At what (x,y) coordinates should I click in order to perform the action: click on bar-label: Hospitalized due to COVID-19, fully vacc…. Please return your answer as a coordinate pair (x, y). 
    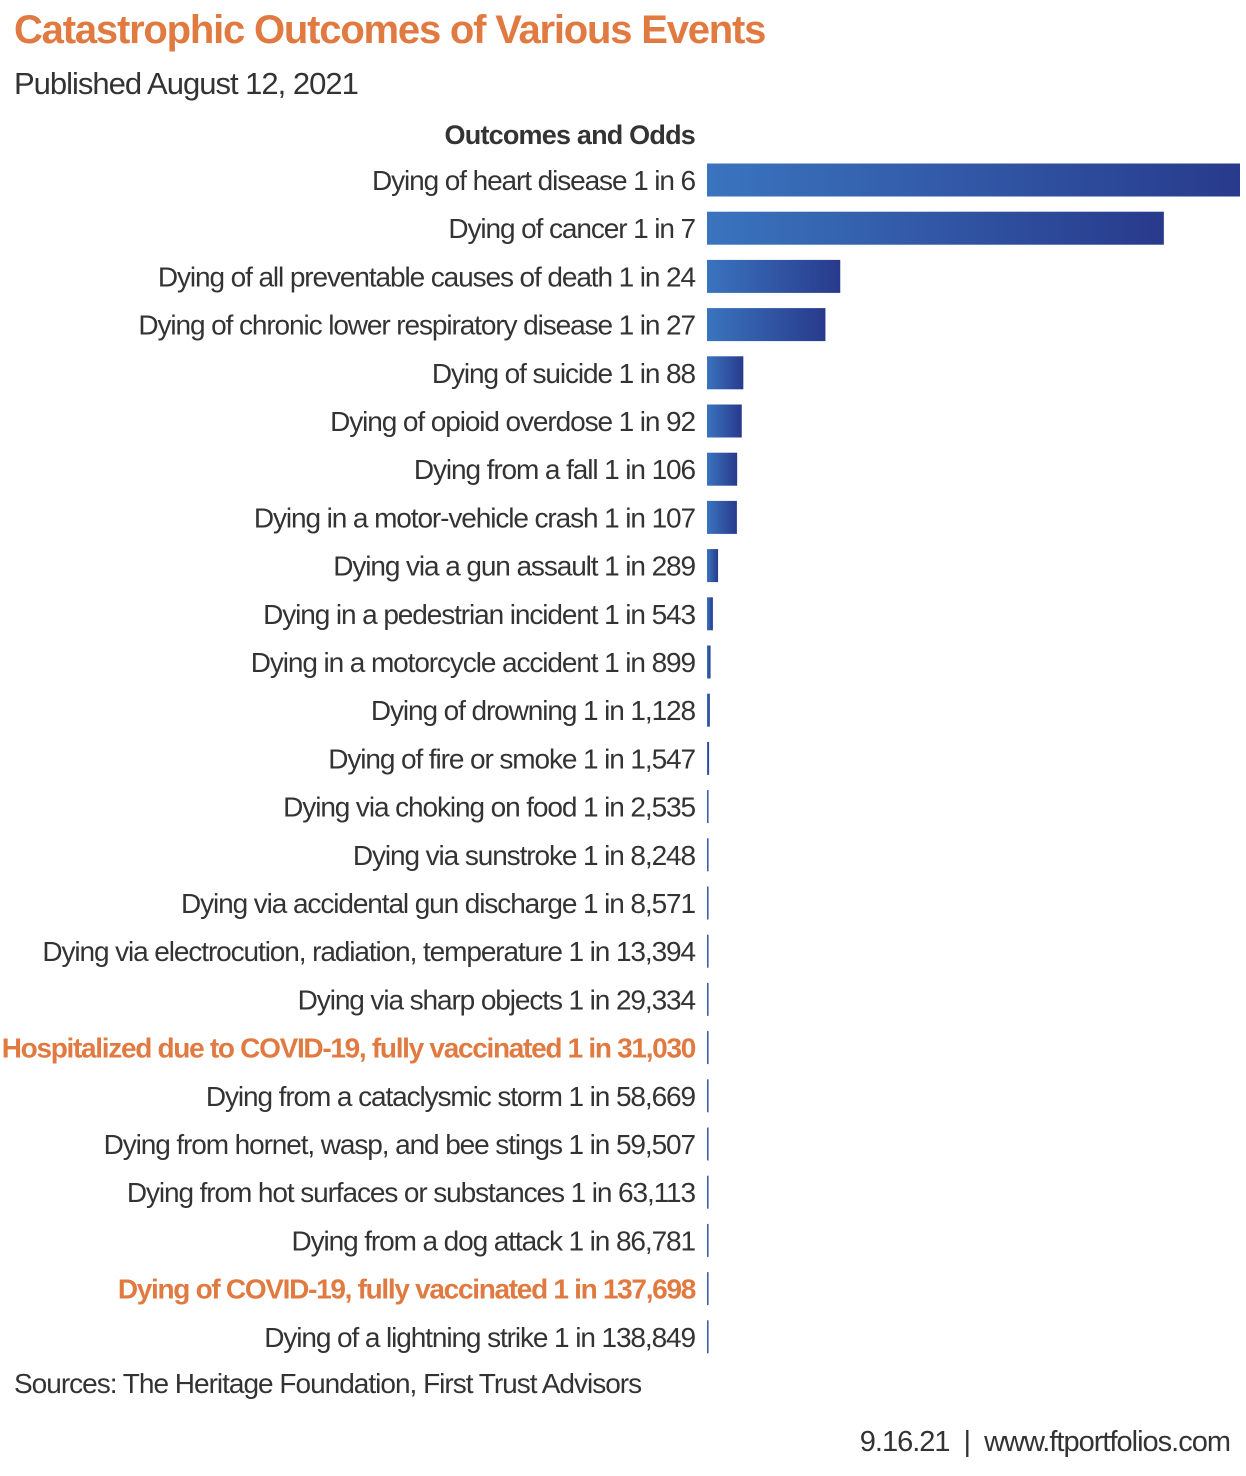
    Looking at the image, I should click on (349, 1048).